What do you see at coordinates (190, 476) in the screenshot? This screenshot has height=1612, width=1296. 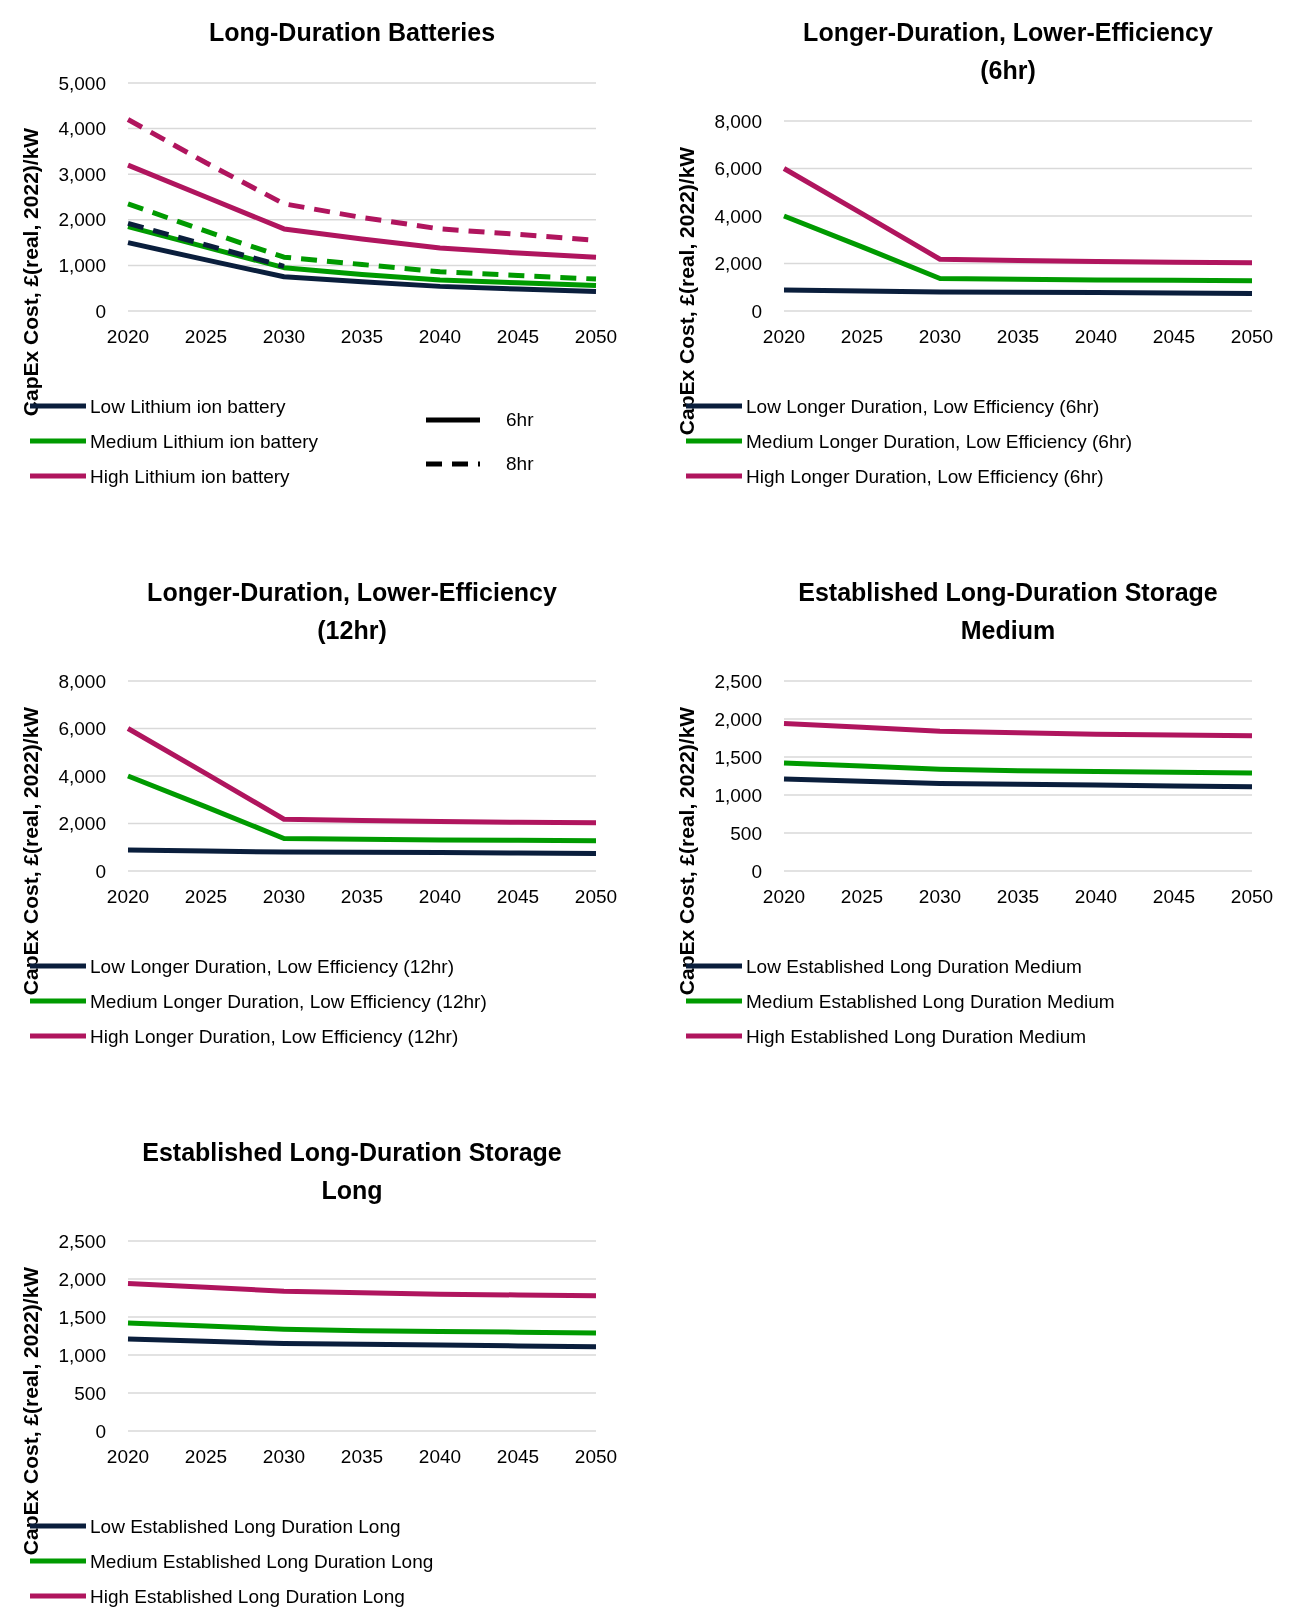 I see `legend-label: High Lithium ion battery` at bounding box center [190, 476].